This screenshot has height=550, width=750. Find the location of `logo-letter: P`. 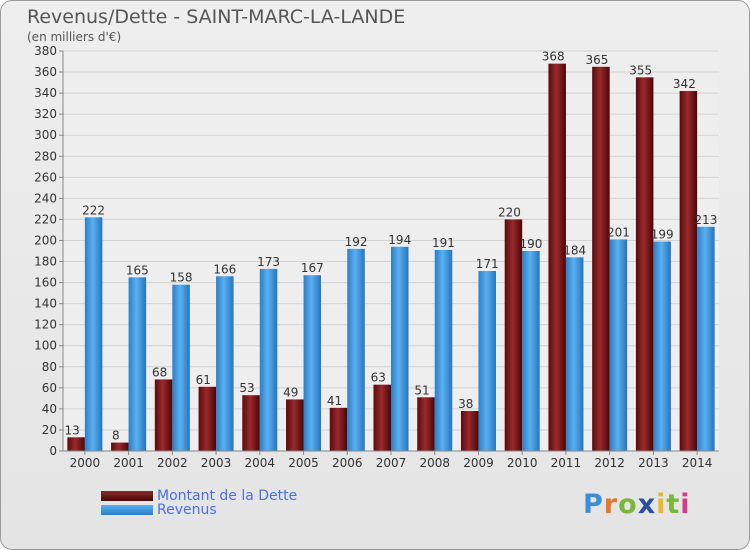

logo-letter: P is located at coordinates (593, 504).